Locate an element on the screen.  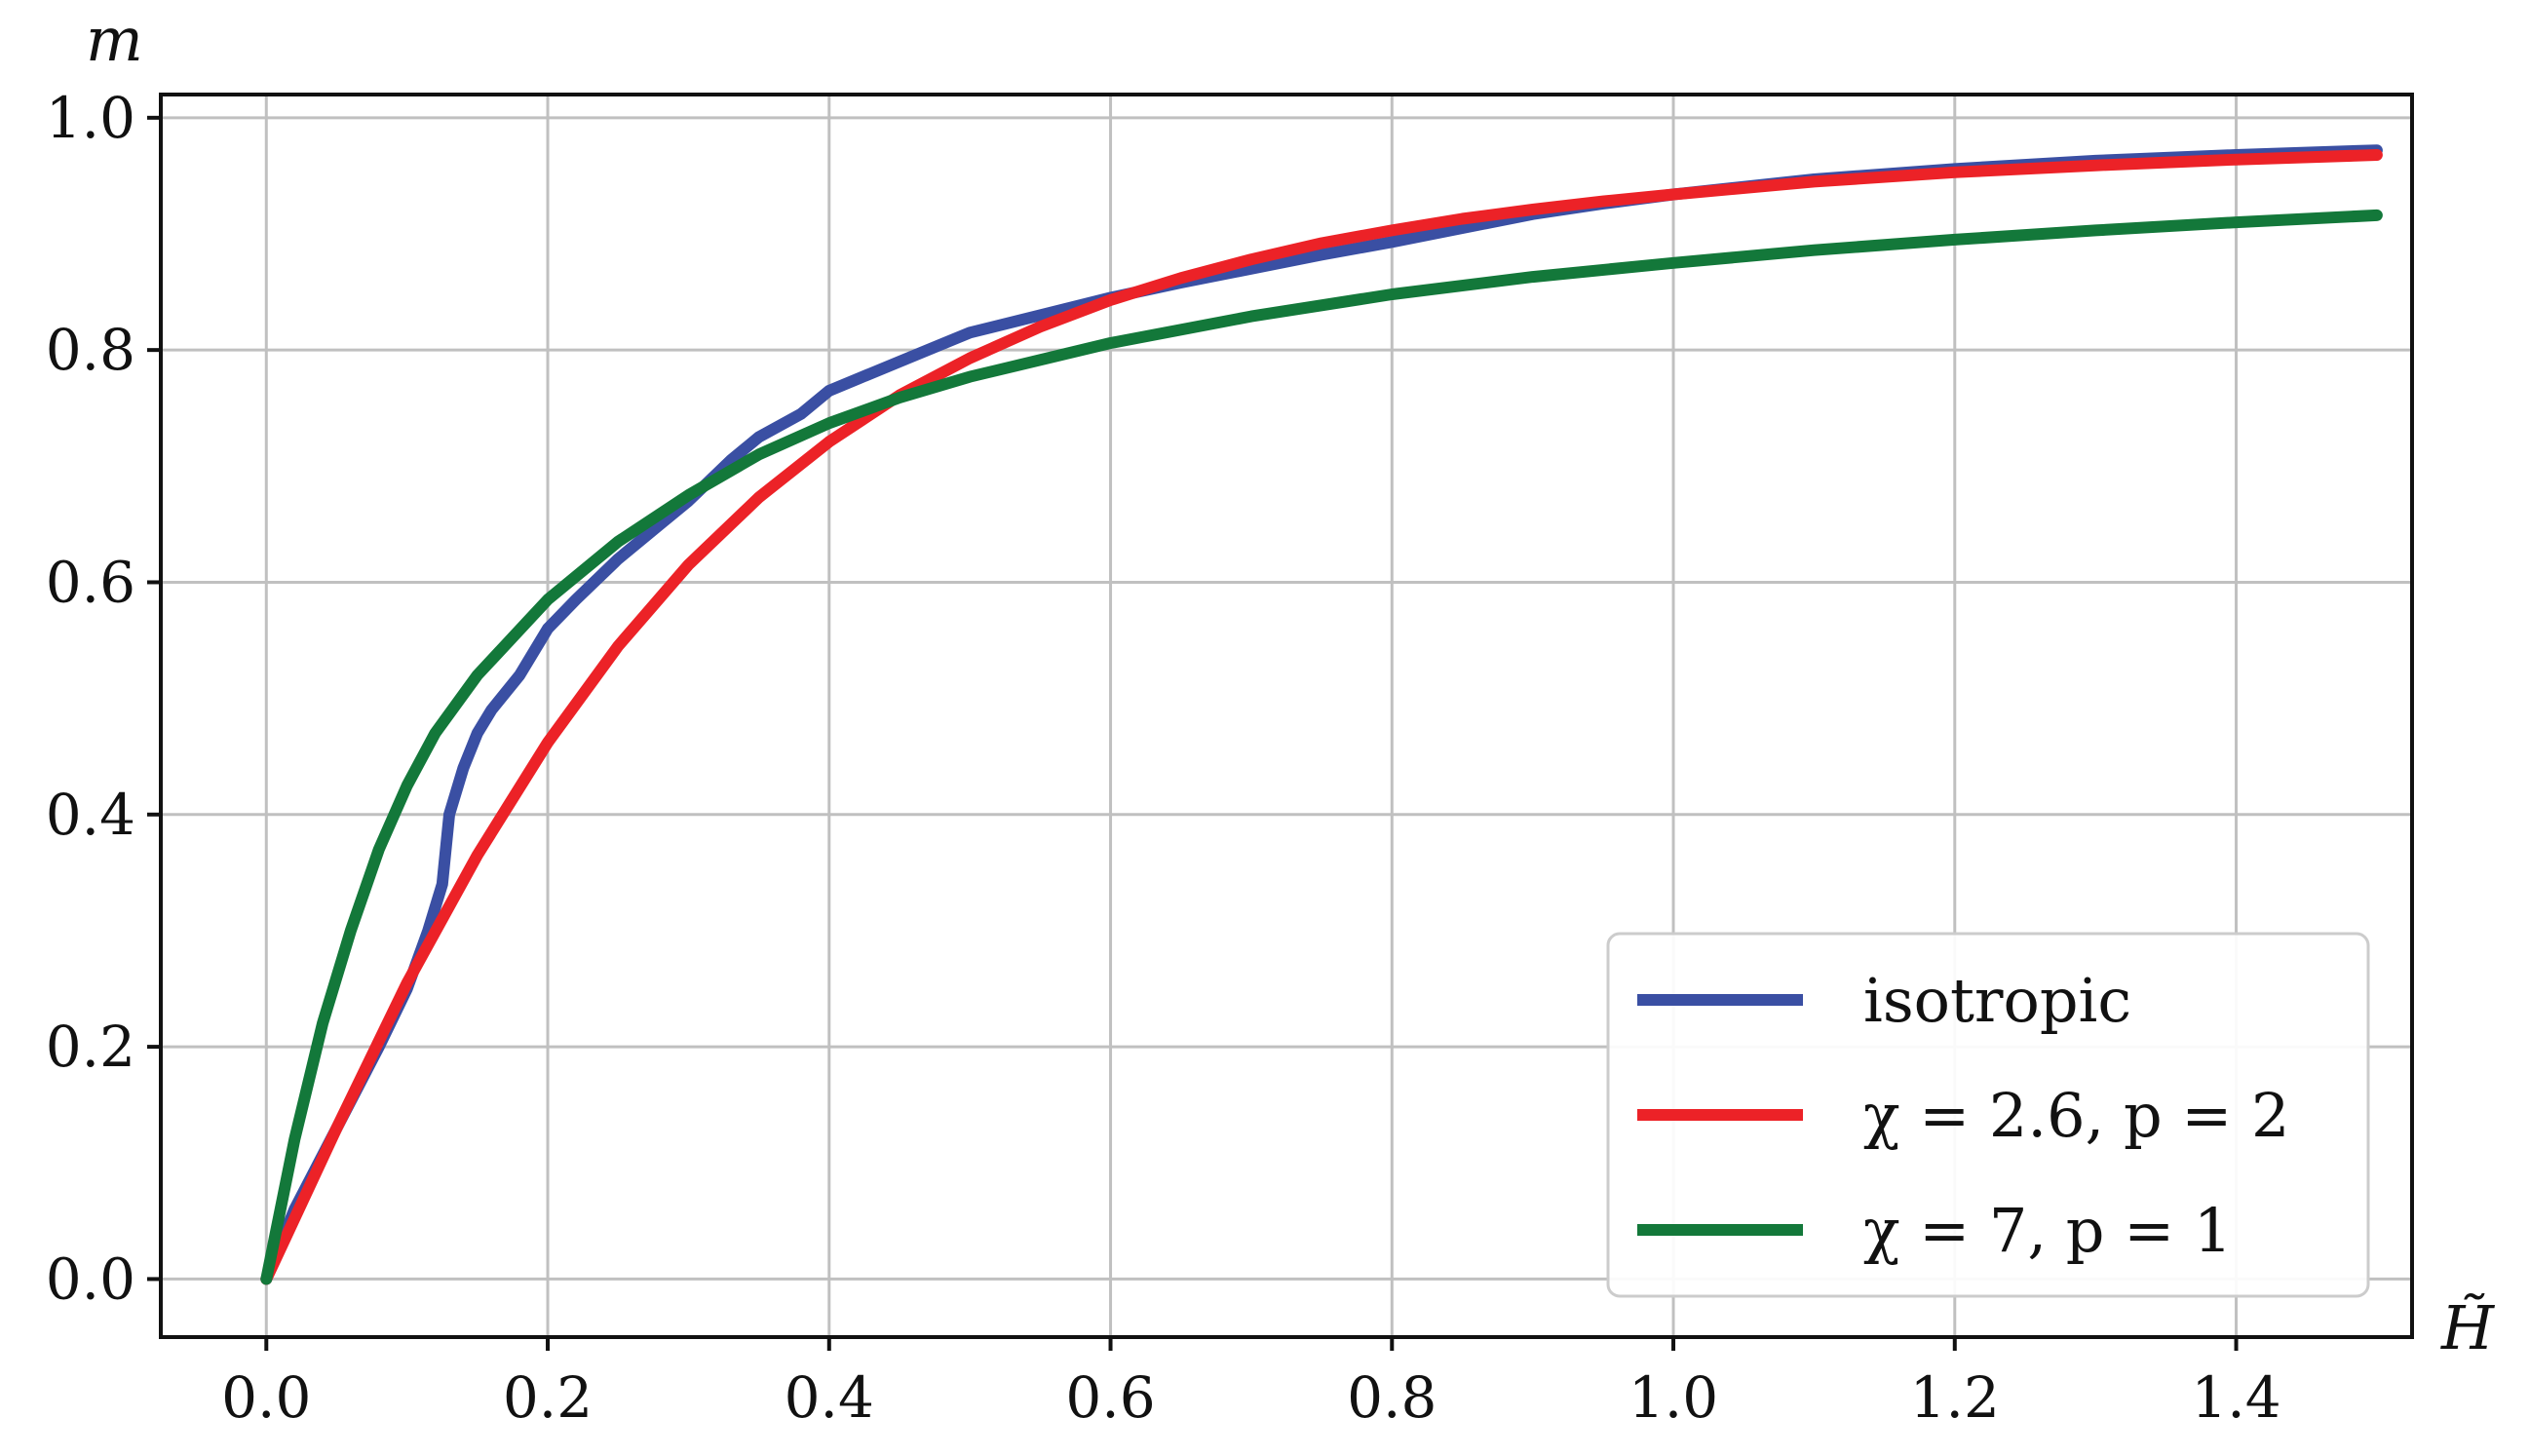
legend-box is located at coordinates (1988, 1115).